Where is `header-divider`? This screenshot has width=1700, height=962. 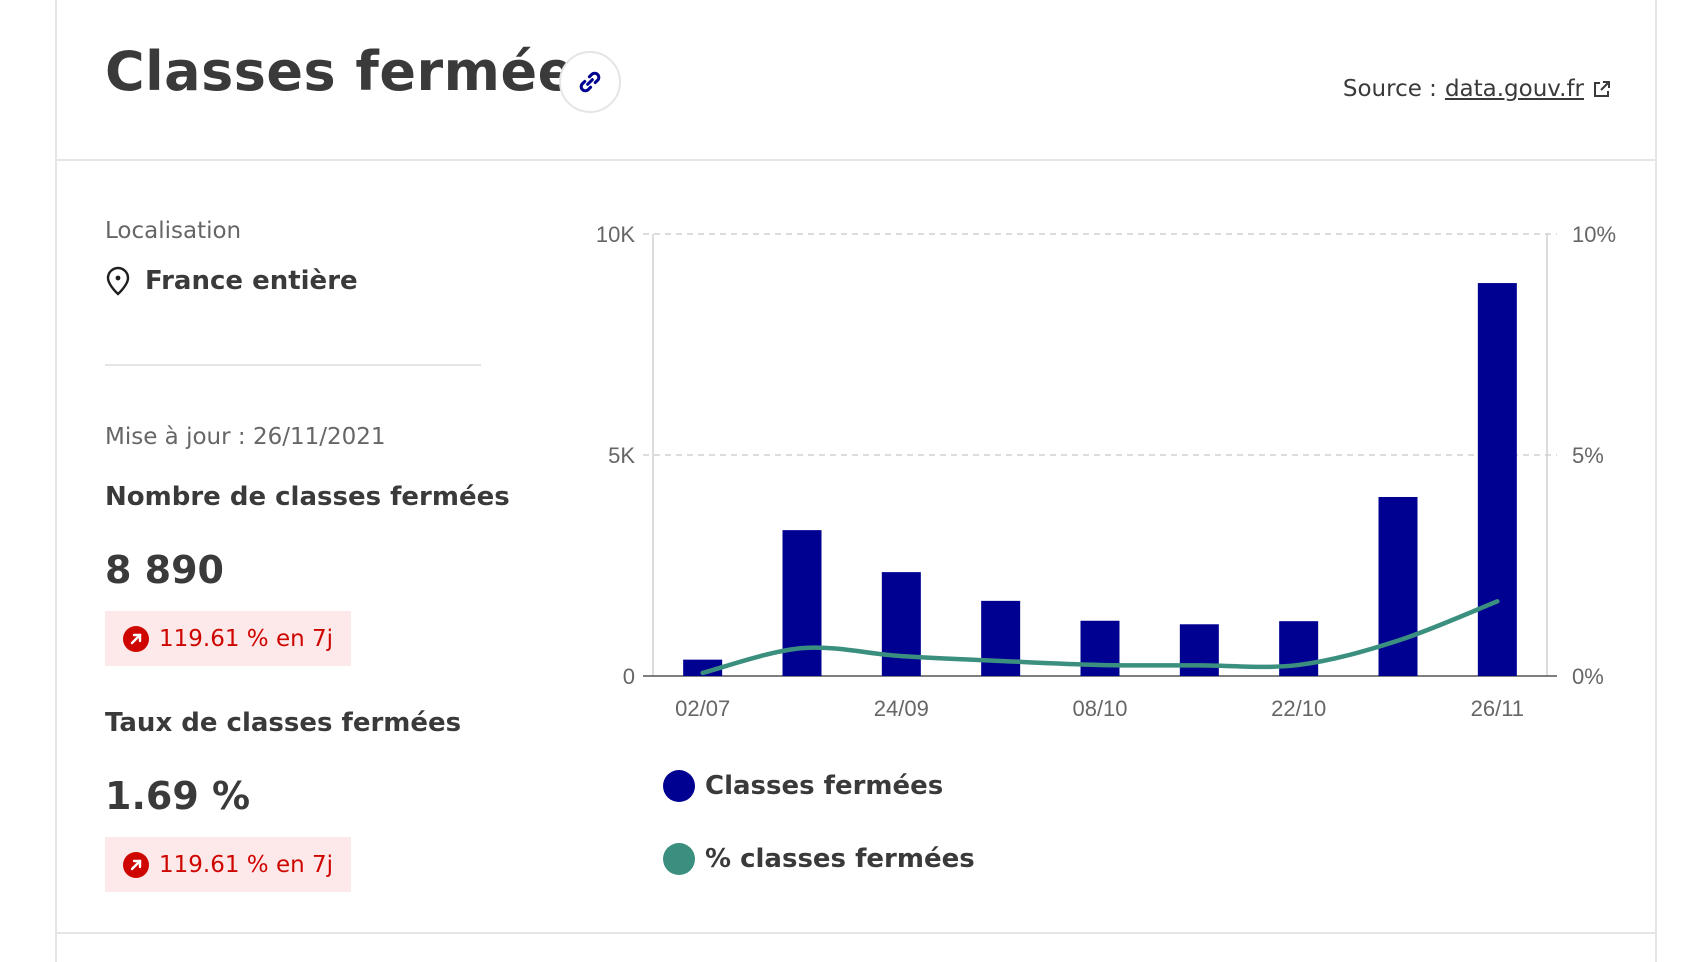 header-divider is located at coordinates (856, 160).